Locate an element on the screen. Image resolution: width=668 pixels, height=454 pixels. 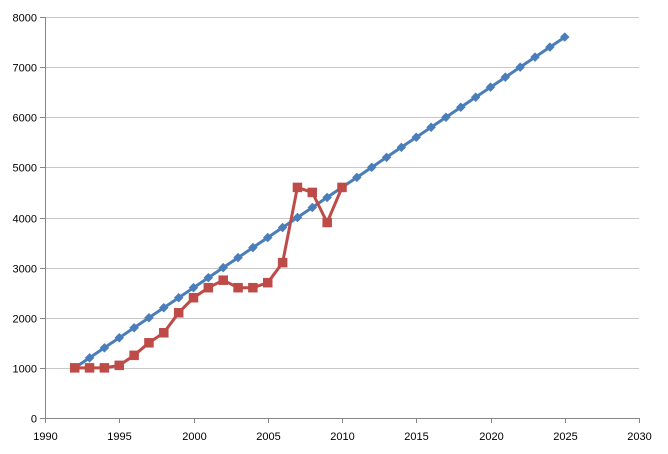
y-tick-label-4: 4000 is located at coordinates (25, 220).